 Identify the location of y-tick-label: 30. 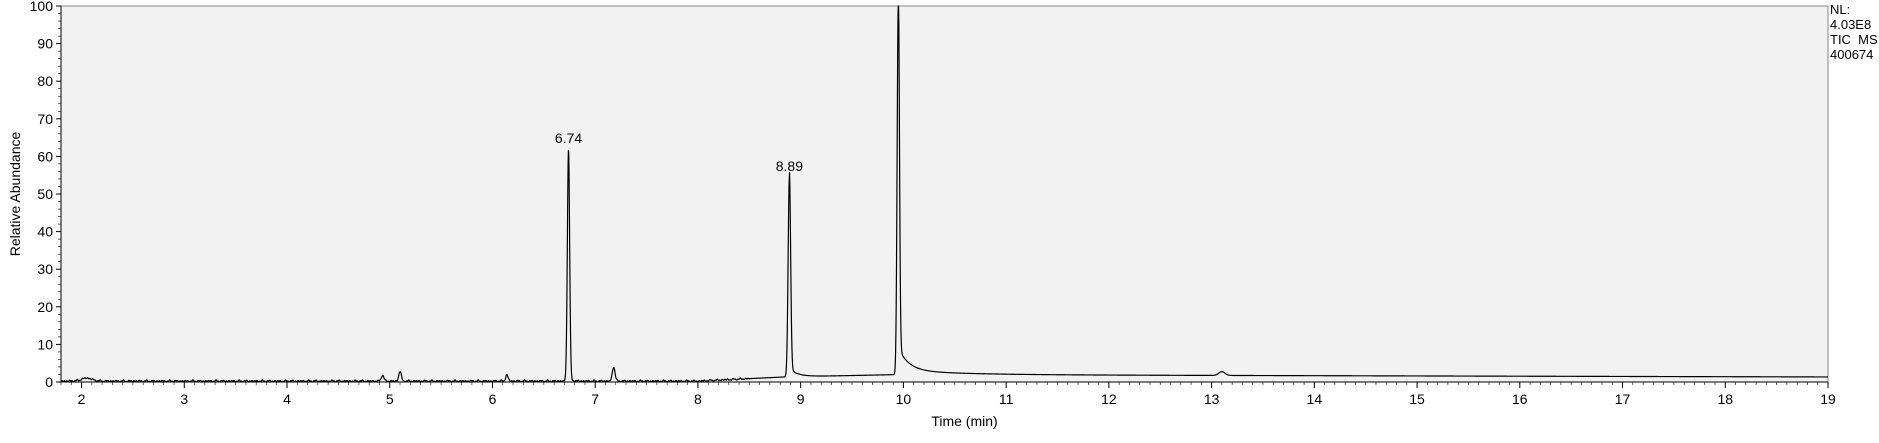
(45, 269).